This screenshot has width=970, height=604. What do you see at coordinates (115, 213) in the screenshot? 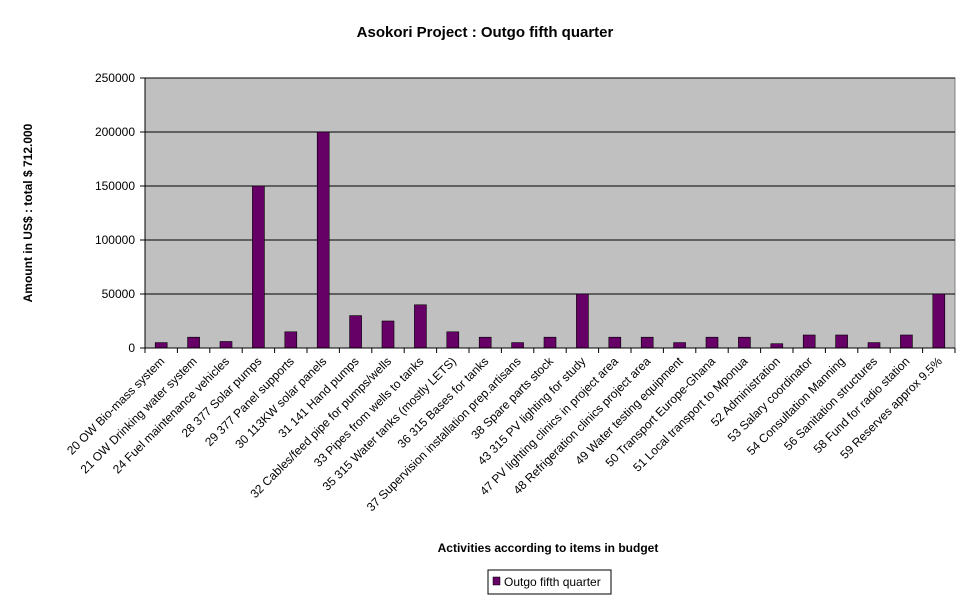
I see `y-tick-labels: 0 50000 100000 150000 200000 250000` at bounding box center [115, 213].